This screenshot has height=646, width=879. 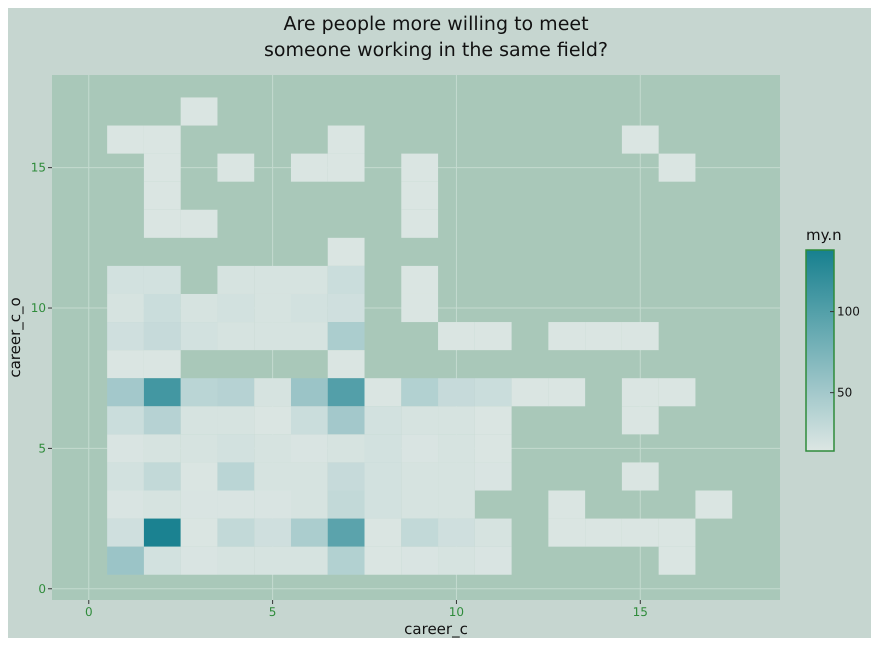 I want to click on x-tick-label: 5, so click(x=272, y=612).